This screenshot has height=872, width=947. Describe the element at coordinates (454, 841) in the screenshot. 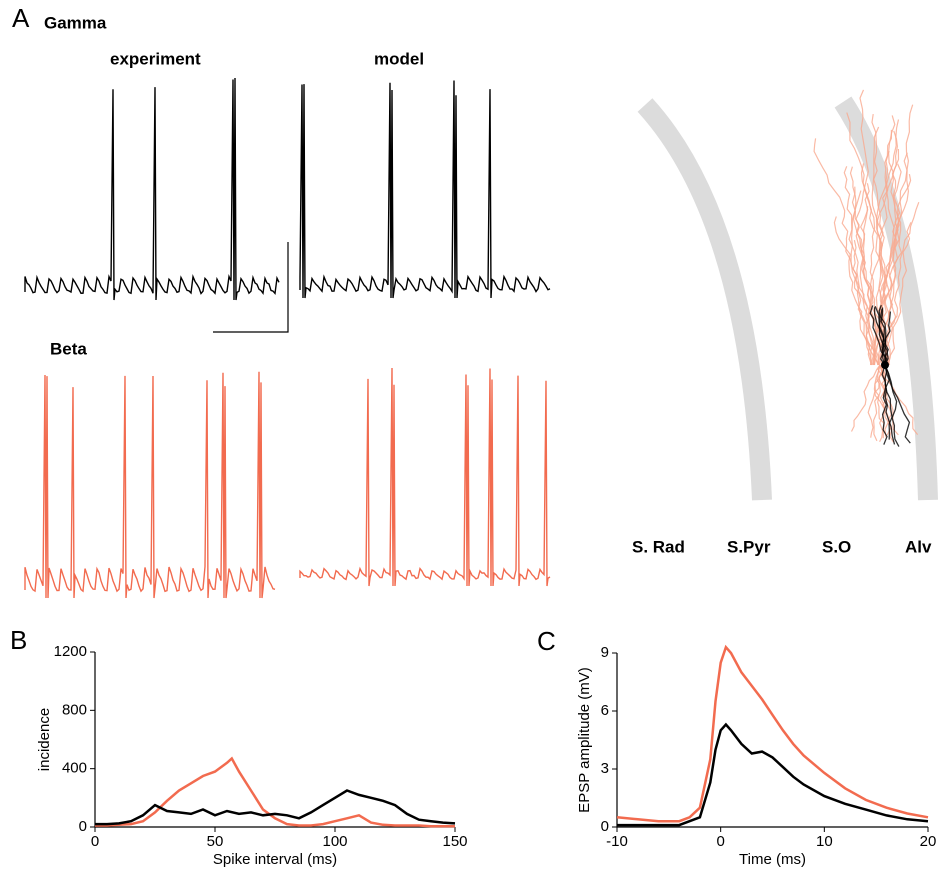

I see `x-tick-label: 150` at that location.